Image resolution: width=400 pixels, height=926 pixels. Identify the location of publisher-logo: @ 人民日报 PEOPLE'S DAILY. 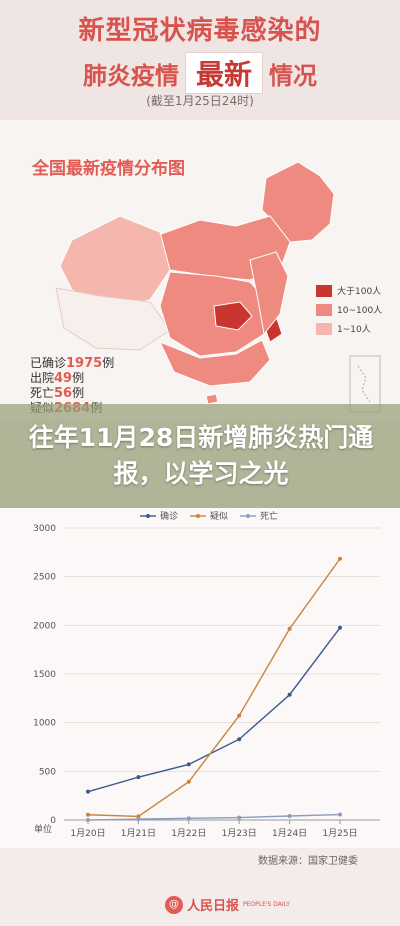
(227, 904).